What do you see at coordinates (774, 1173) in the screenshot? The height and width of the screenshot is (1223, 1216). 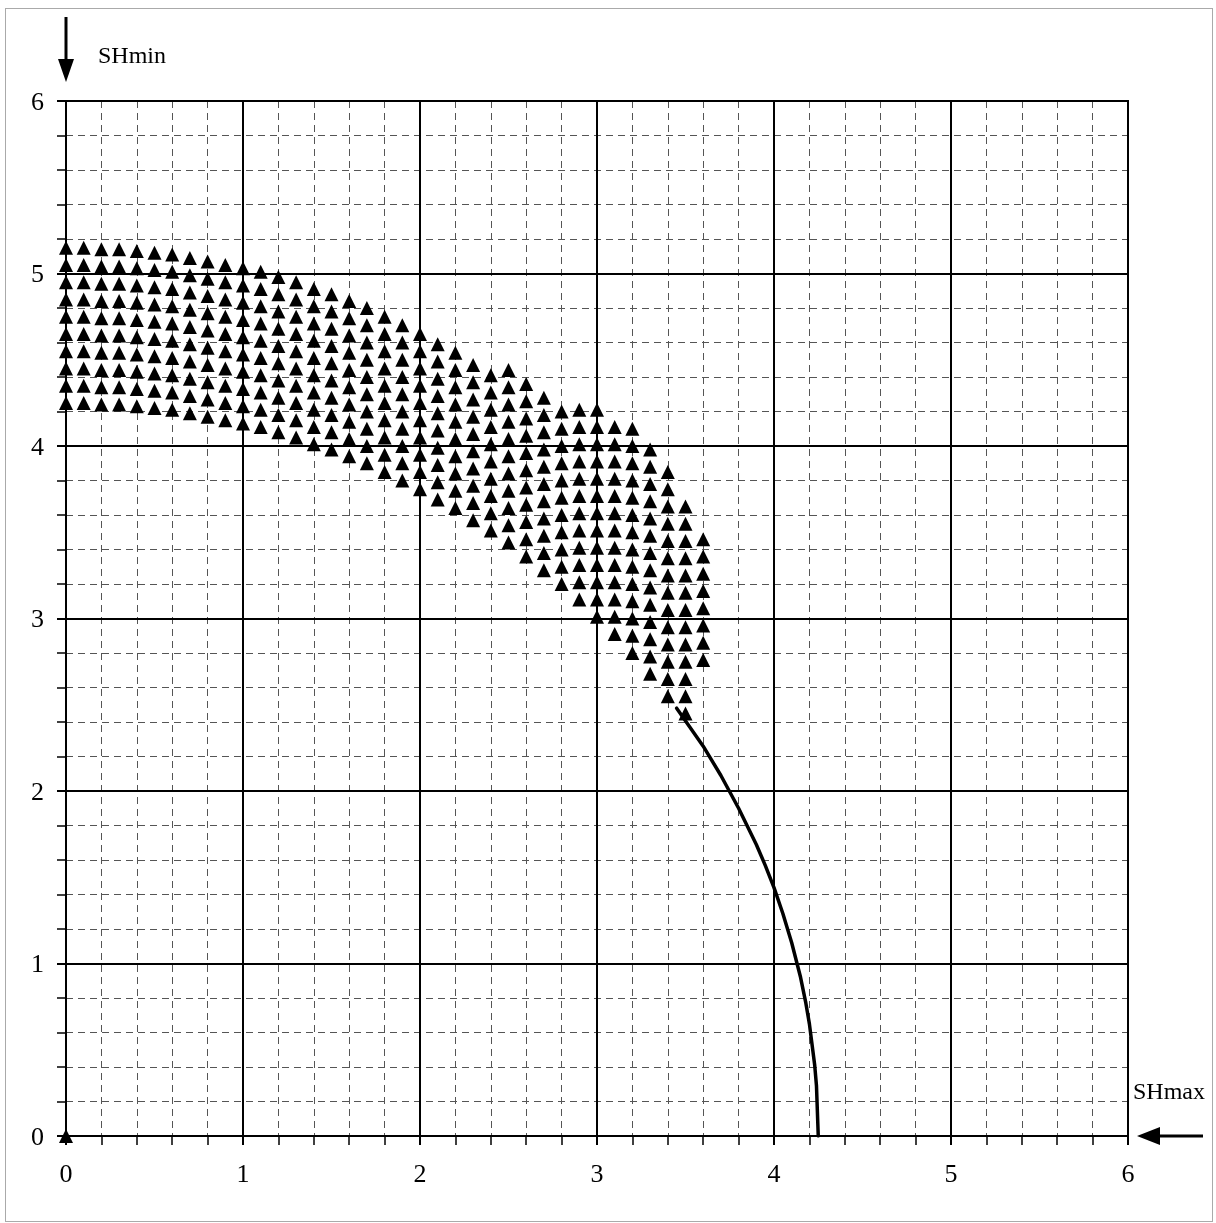 I see `x-tick-label: 4` at bounding box center [774, 1173].